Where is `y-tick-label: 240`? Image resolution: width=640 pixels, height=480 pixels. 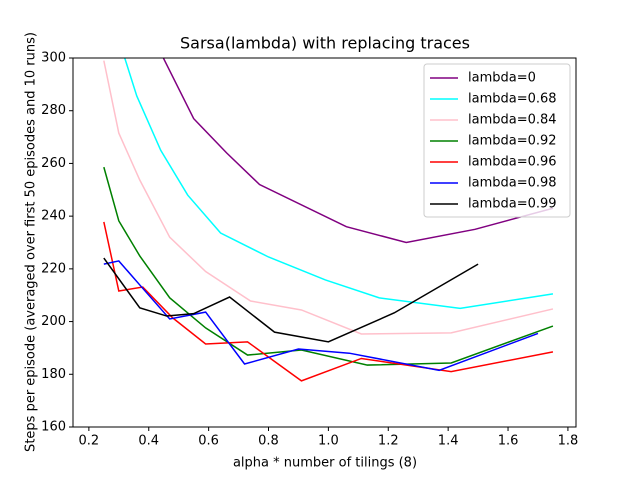
y-tick-label: 240 is located at coordinates (53, 216).